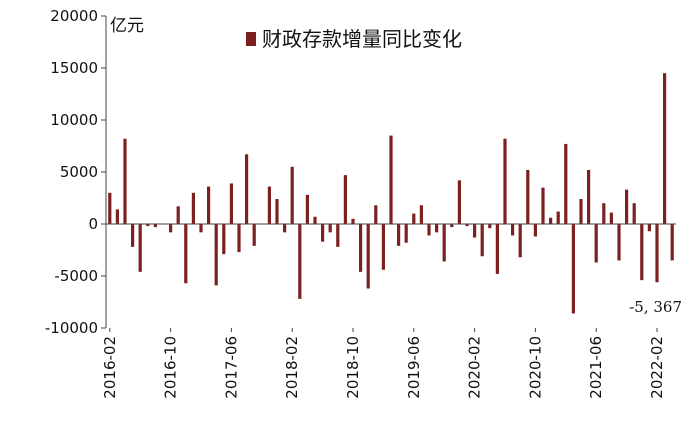 This screenshot has width=700, height=435. Describe the element at coordinates (596, 367) in the screenshot. I see `x-tick-label: 2021-06` at that location.